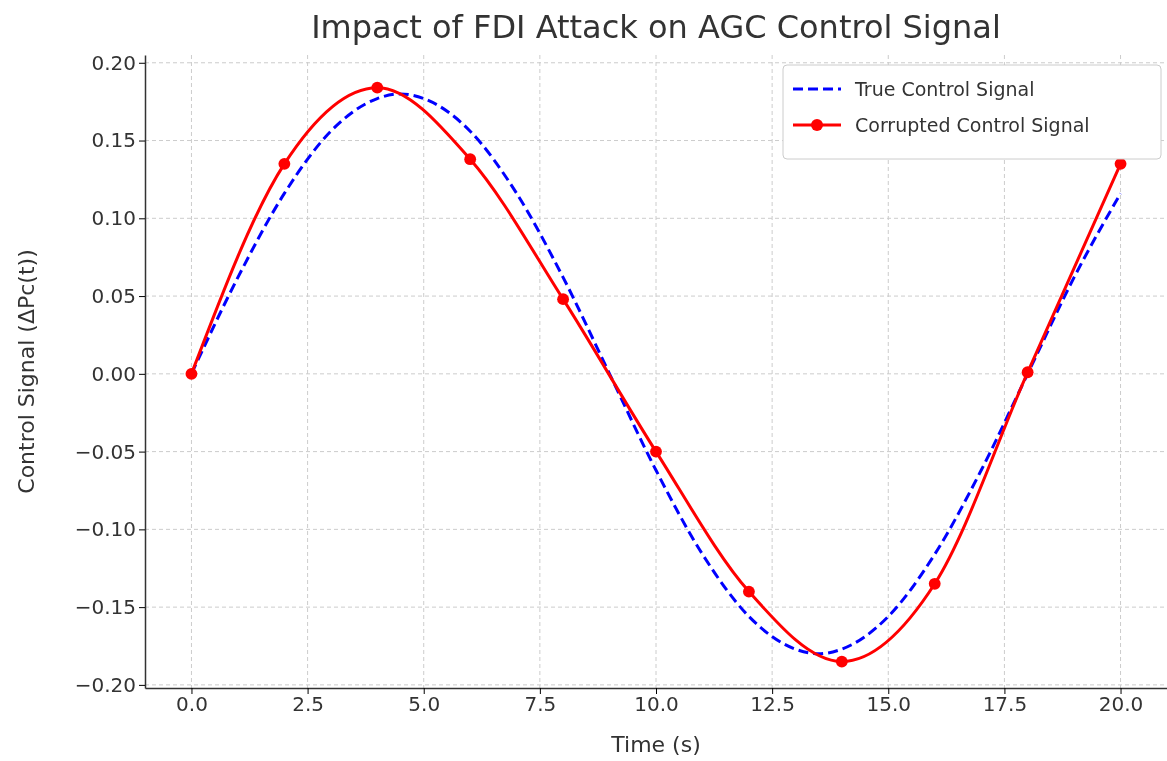 Image resolution: width=1167 pixels, height=761 pixels. Describe the element at coordinates (656, 27) in the screenshot. I see `chart-title: Impact of FDI Attack on AGC Control Signal` at that location.